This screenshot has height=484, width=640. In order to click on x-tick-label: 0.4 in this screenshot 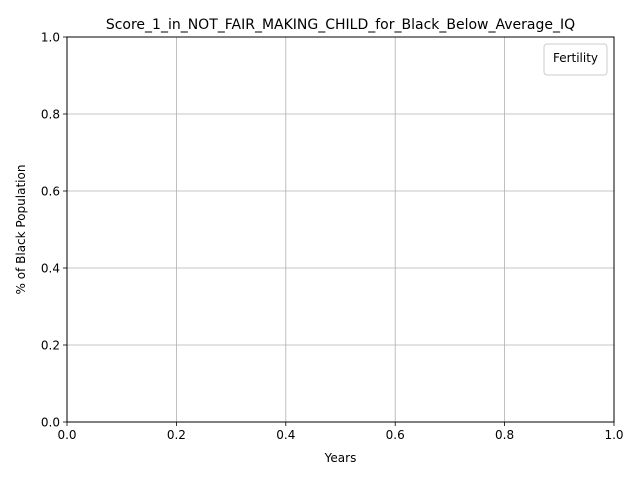, I will do `click(285, 435)`.